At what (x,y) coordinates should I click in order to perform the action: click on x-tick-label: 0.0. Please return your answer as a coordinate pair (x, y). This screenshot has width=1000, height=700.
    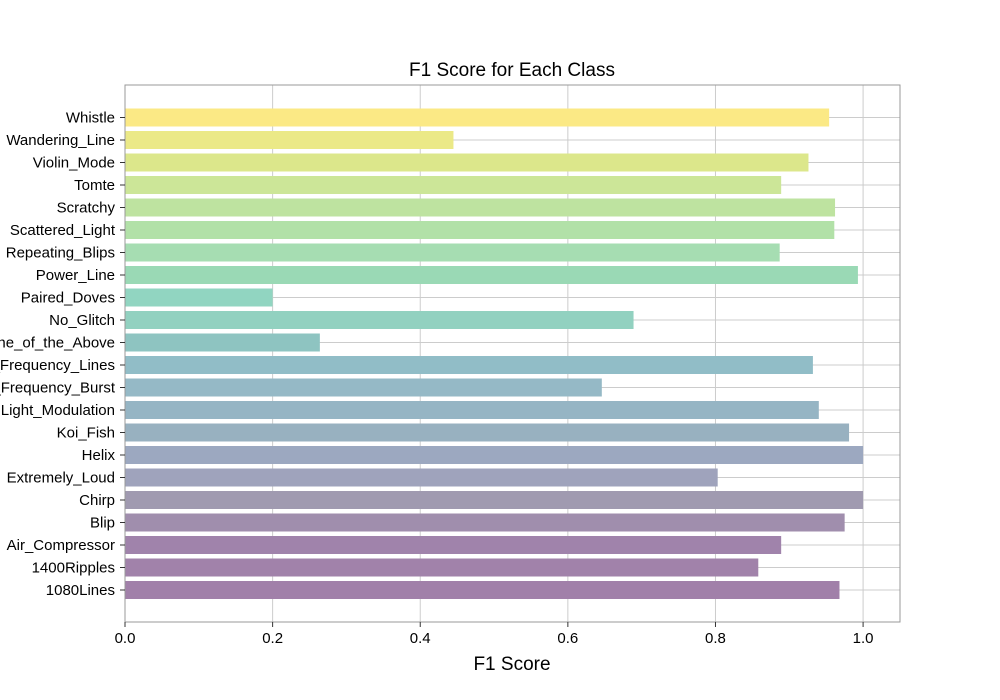
    Looking at the image, I should click on (125, 638).